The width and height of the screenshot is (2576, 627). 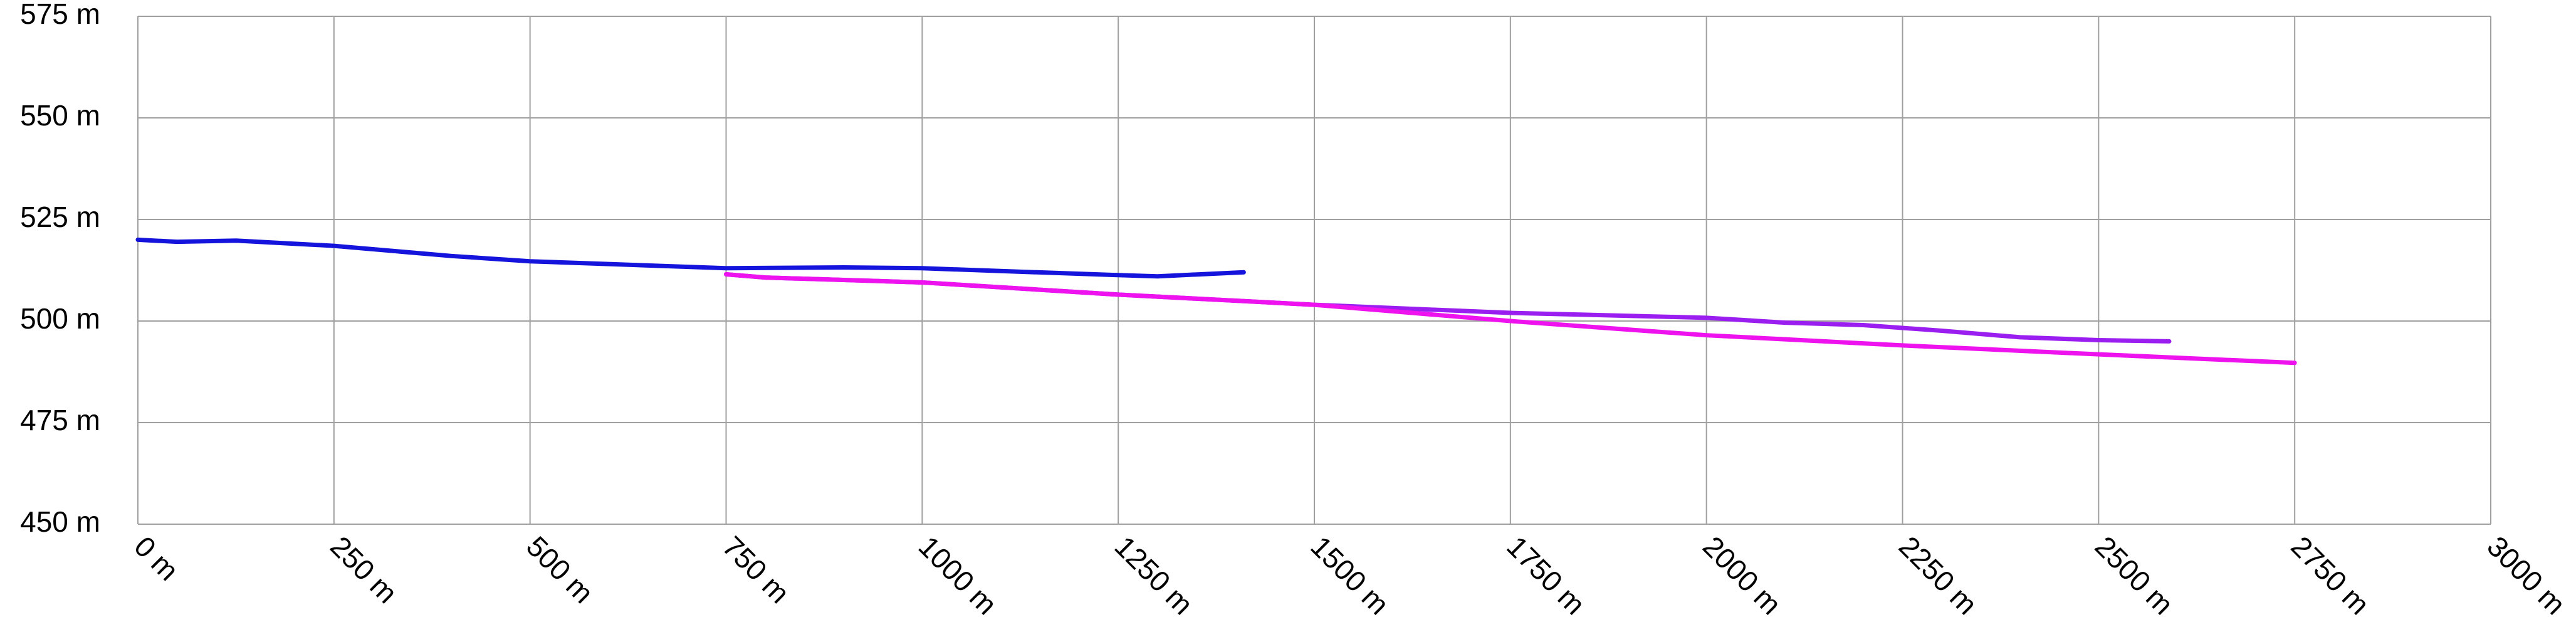 I want to click on x-tick-label: 500 m, so click(x=560, y=569).